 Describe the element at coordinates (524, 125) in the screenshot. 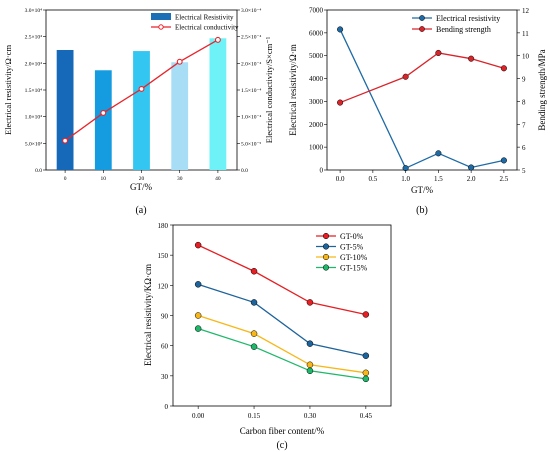

I see `chart-b-y-right-tick-label: 7` at that location.